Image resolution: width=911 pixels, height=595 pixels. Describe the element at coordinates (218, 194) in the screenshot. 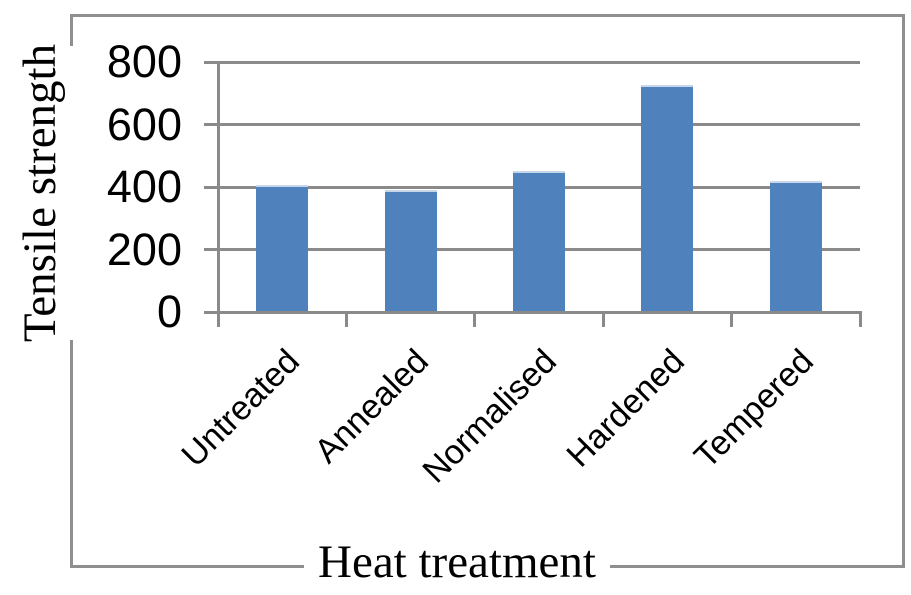

I see `y-axis-line` at that location.